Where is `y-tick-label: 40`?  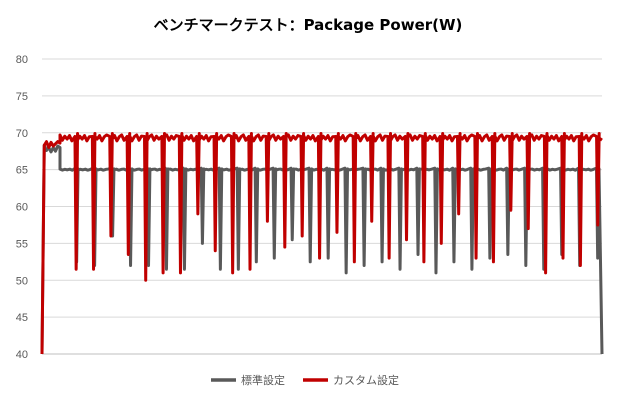 y-tick-label: 40 is located at coordinates (22, 355).